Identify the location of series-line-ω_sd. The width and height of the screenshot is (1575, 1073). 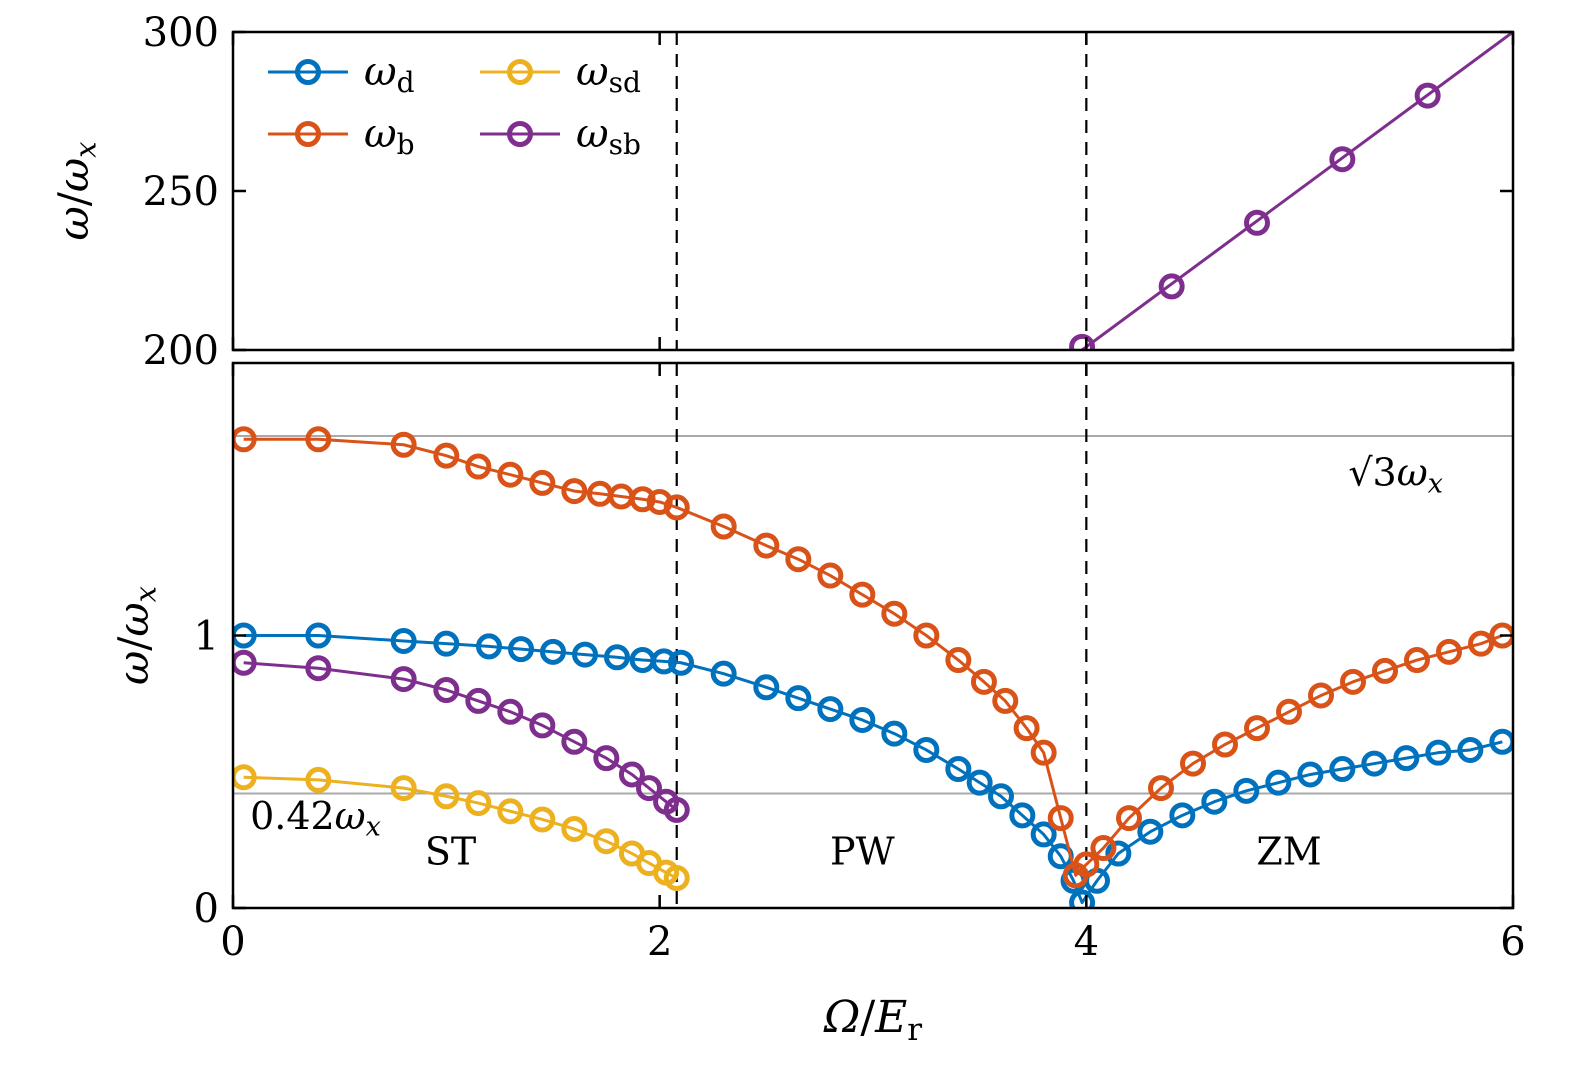
(460, 827).